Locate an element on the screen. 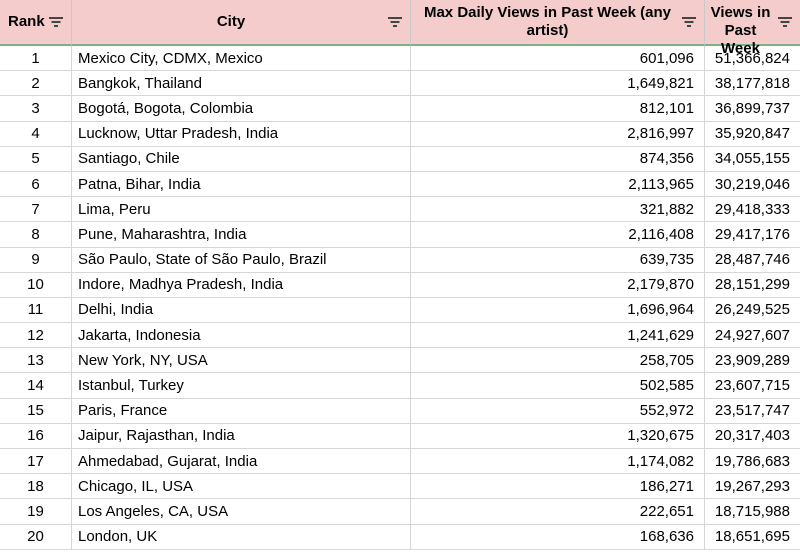  header-city: City is located at coordinates (241, 23).